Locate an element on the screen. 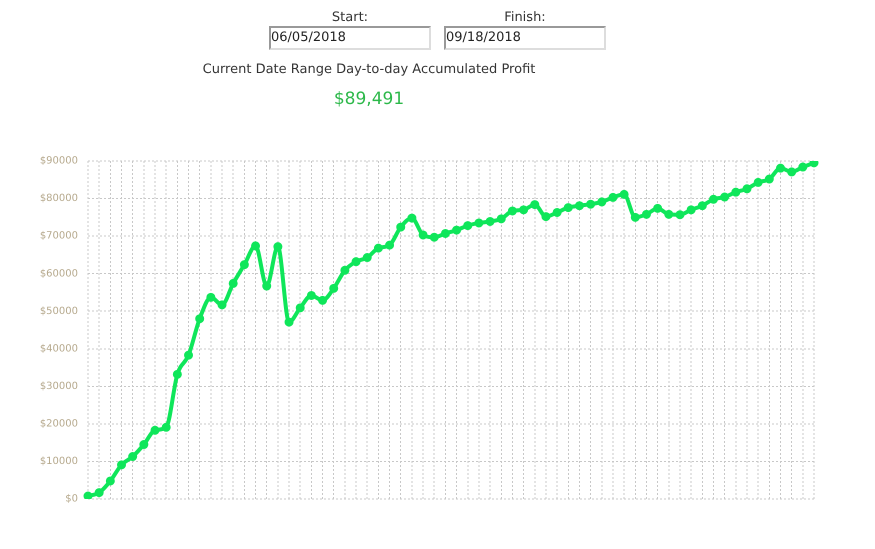  y-tick-label: $50000 is located at coordinates (59, 311).